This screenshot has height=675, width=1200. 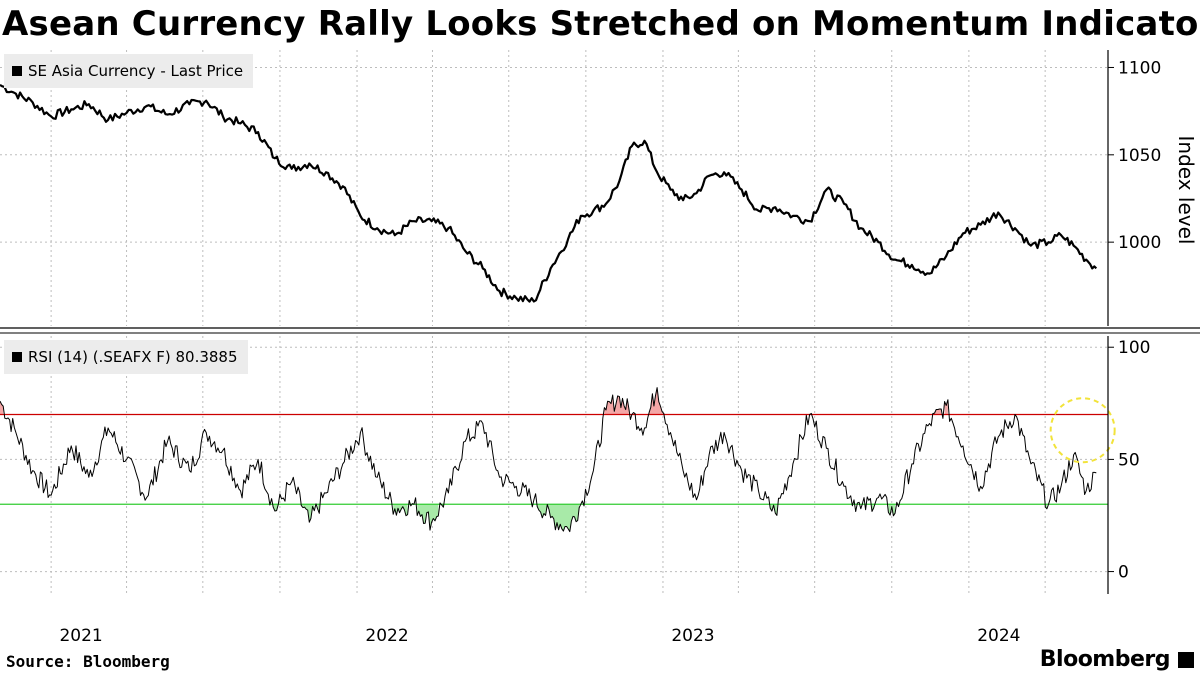 What do you see at coordinates (1139, 156) in the screenshot?
I see `price-y-tick-label: 1050` at bounding box center [1139, 156].